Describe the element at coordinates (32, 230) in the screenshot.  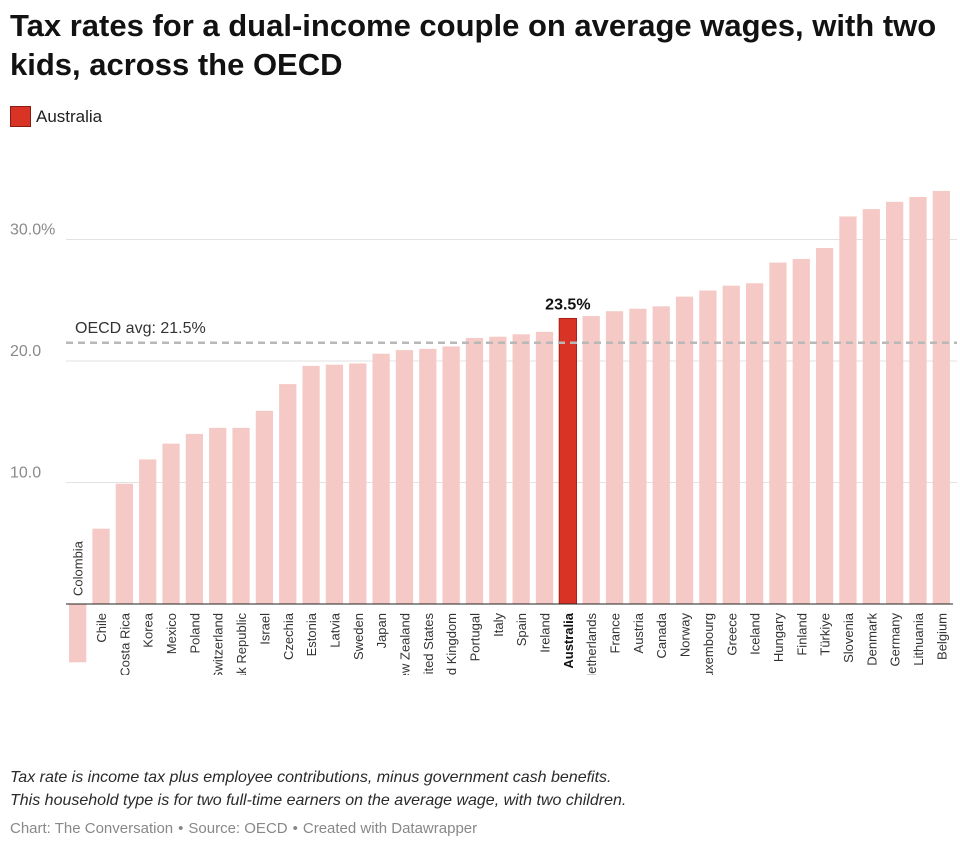
I see `y-tick-label: 30.0%` at that location.